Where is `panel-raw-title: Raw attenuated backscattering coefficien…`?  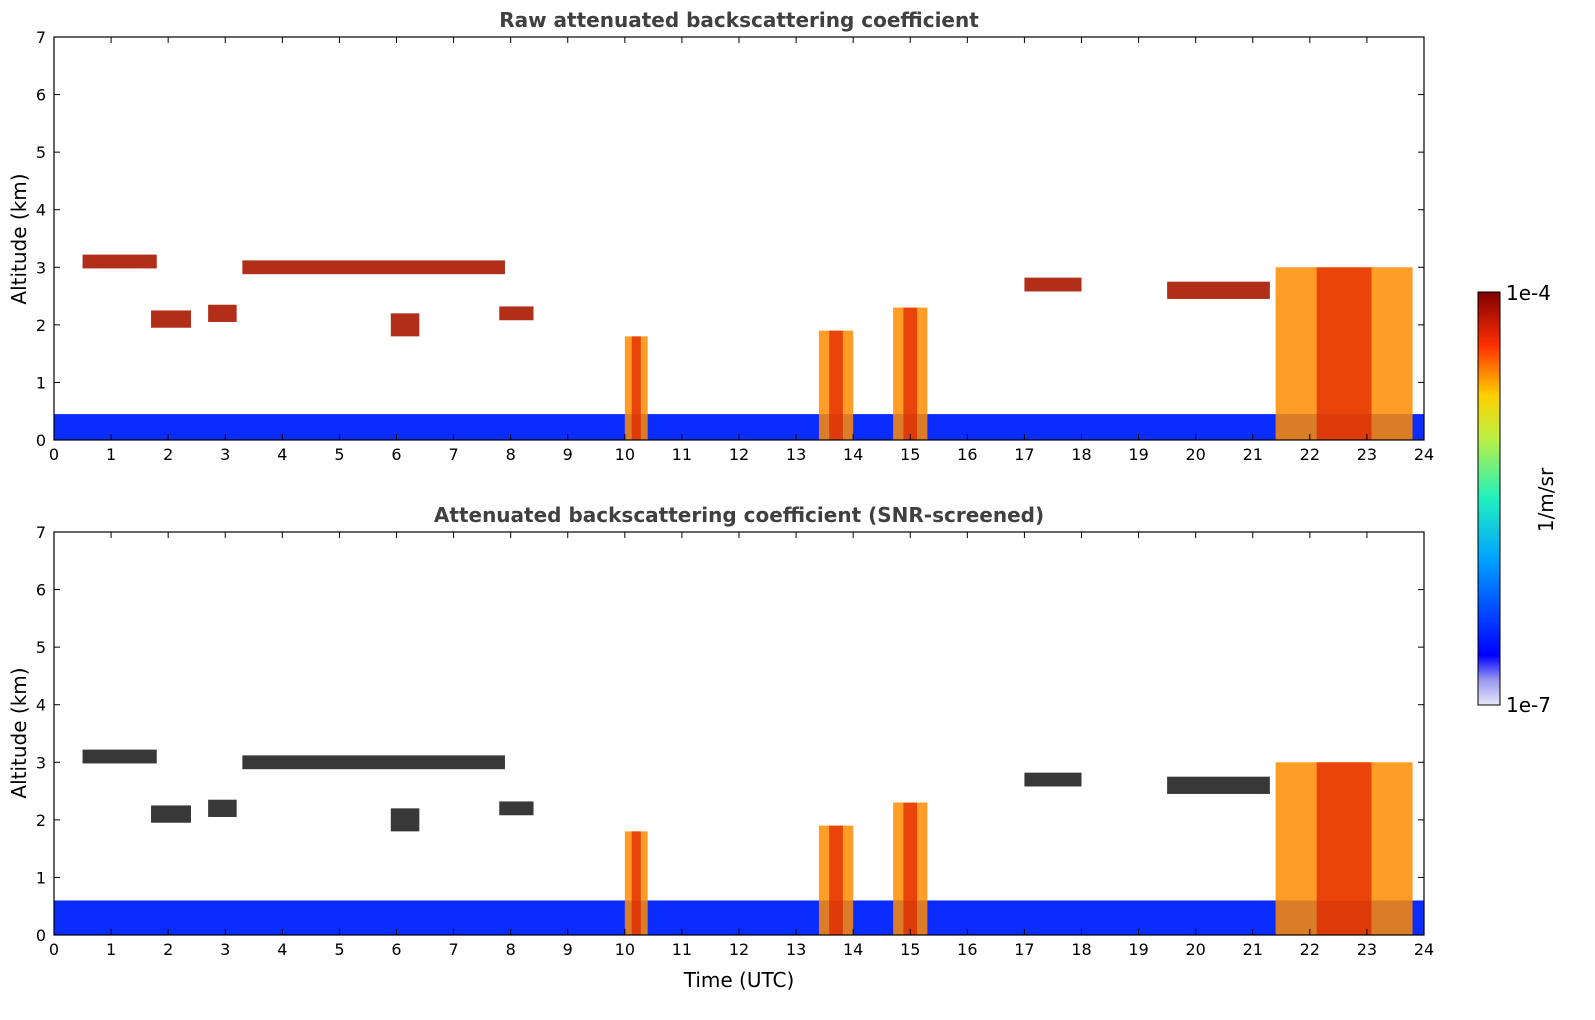
panel-raw-title: Raw attenuated backscattering coefficien… is located at coordinates (739, 20).